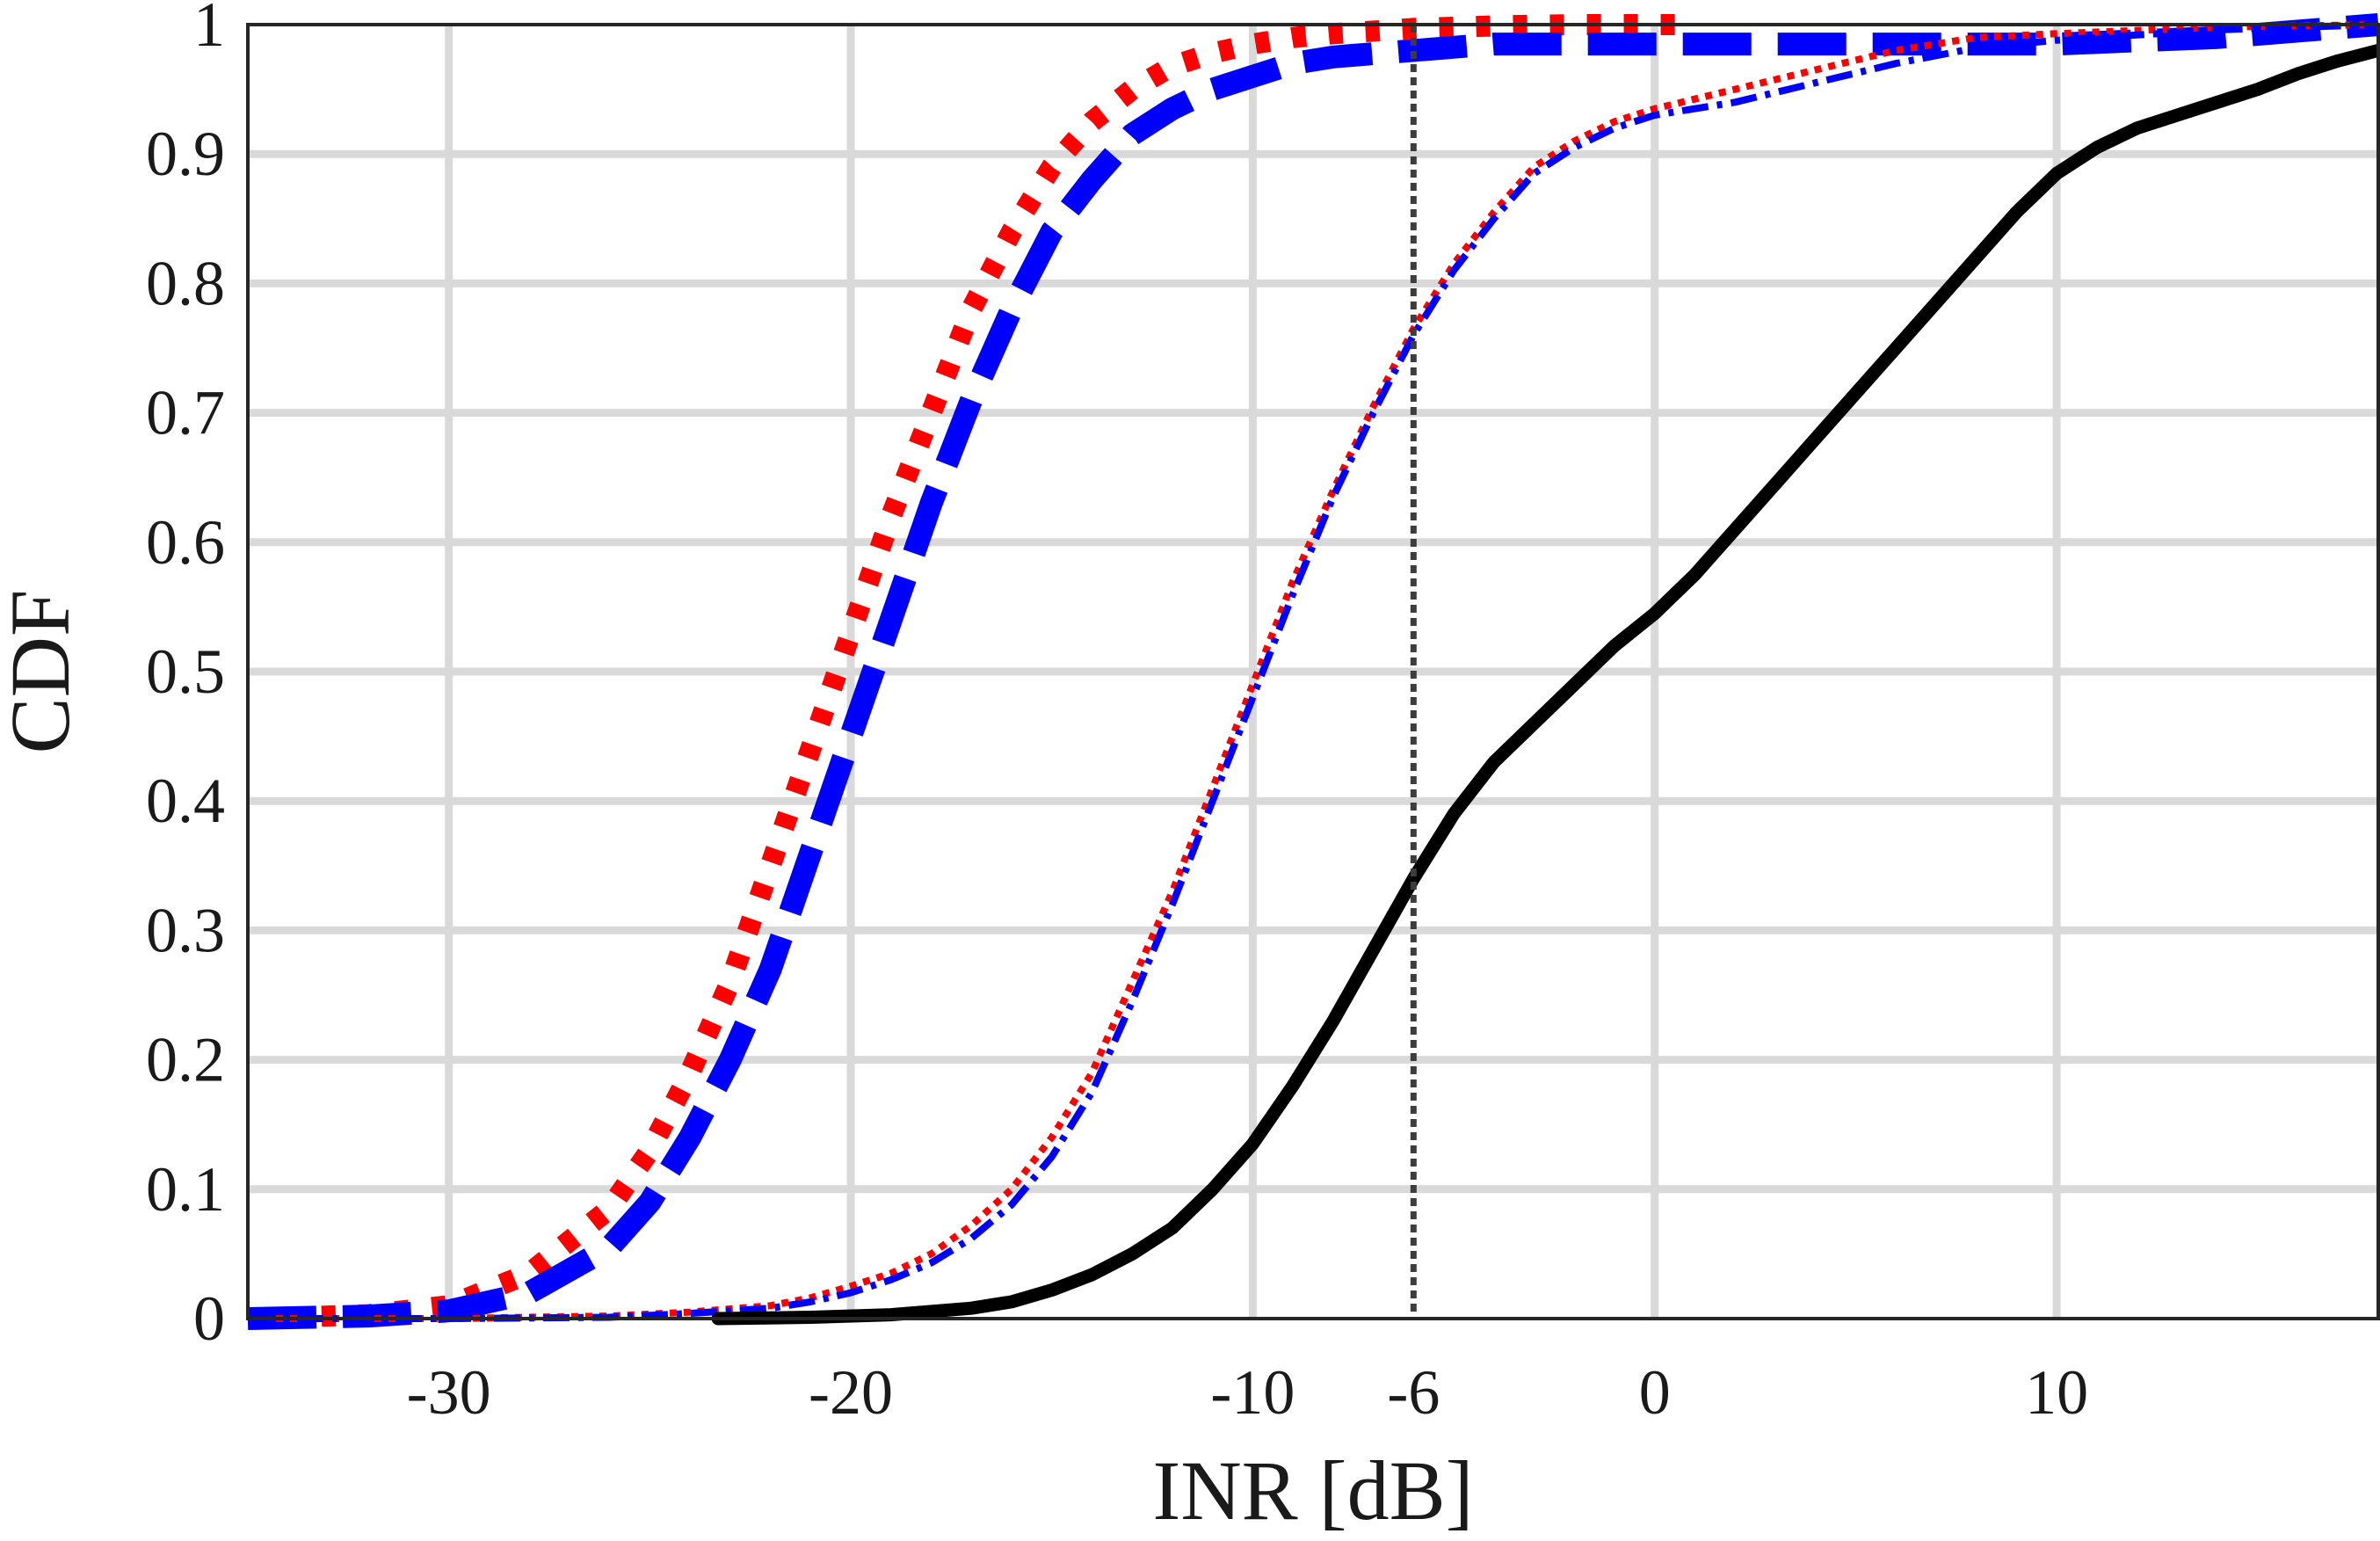 Image resolution: width=2380 pixels, height=1541 pixels. Describe the element at coordinates (1252, 1392) in the screenshot. I see `x-tick-label: -10` at that location.